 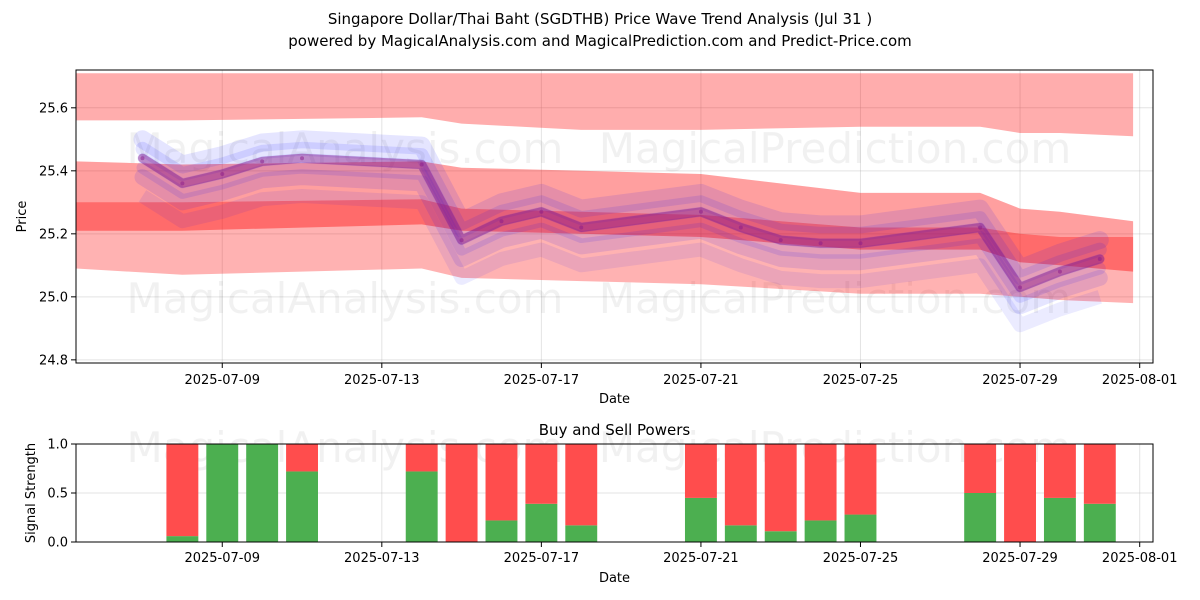 I want to click on upper-trend-band, so click(x=605, y=199).